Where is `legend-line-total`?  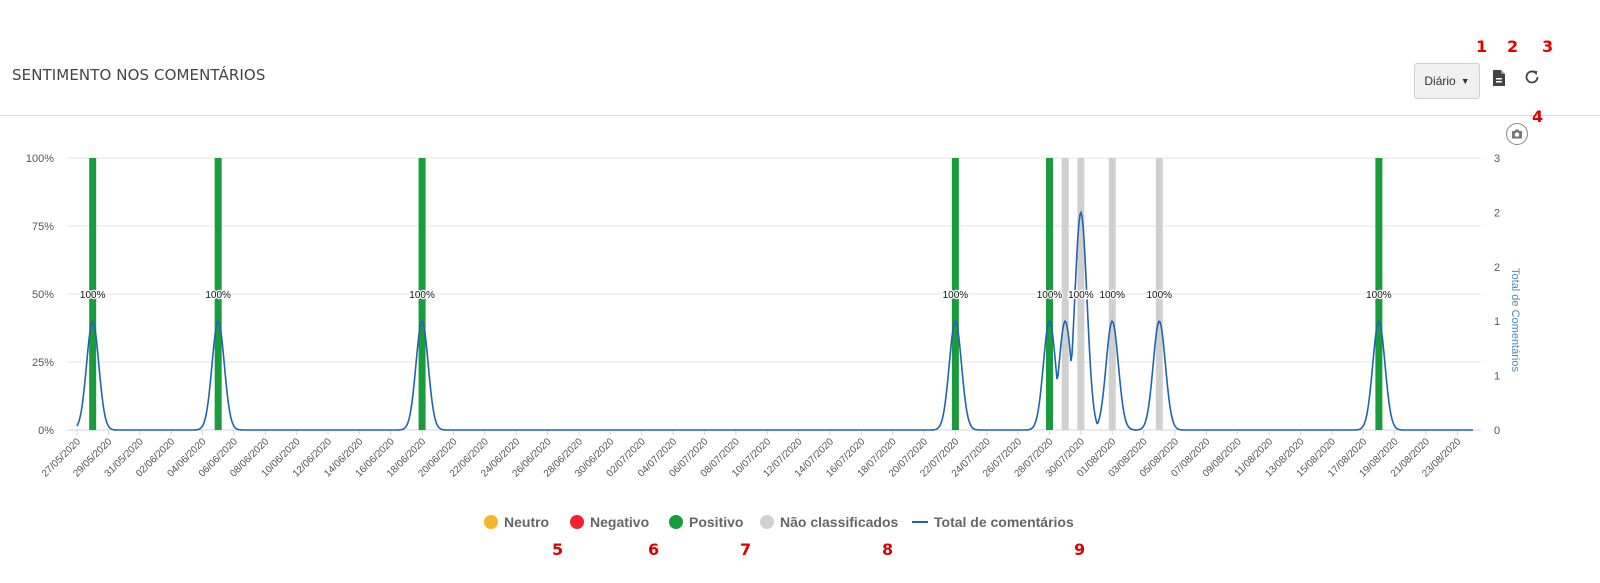 legend-line-total is located at coordinates (920, 522).